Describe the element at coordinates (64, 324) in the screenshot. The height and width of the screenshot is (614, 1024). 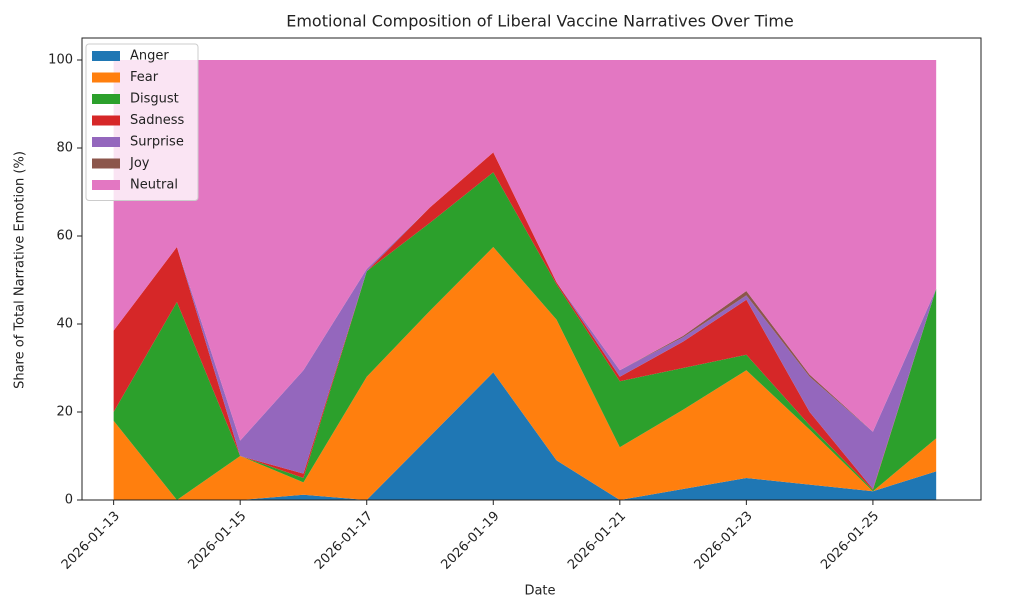
I see `y-tick-label: 40` at that location.